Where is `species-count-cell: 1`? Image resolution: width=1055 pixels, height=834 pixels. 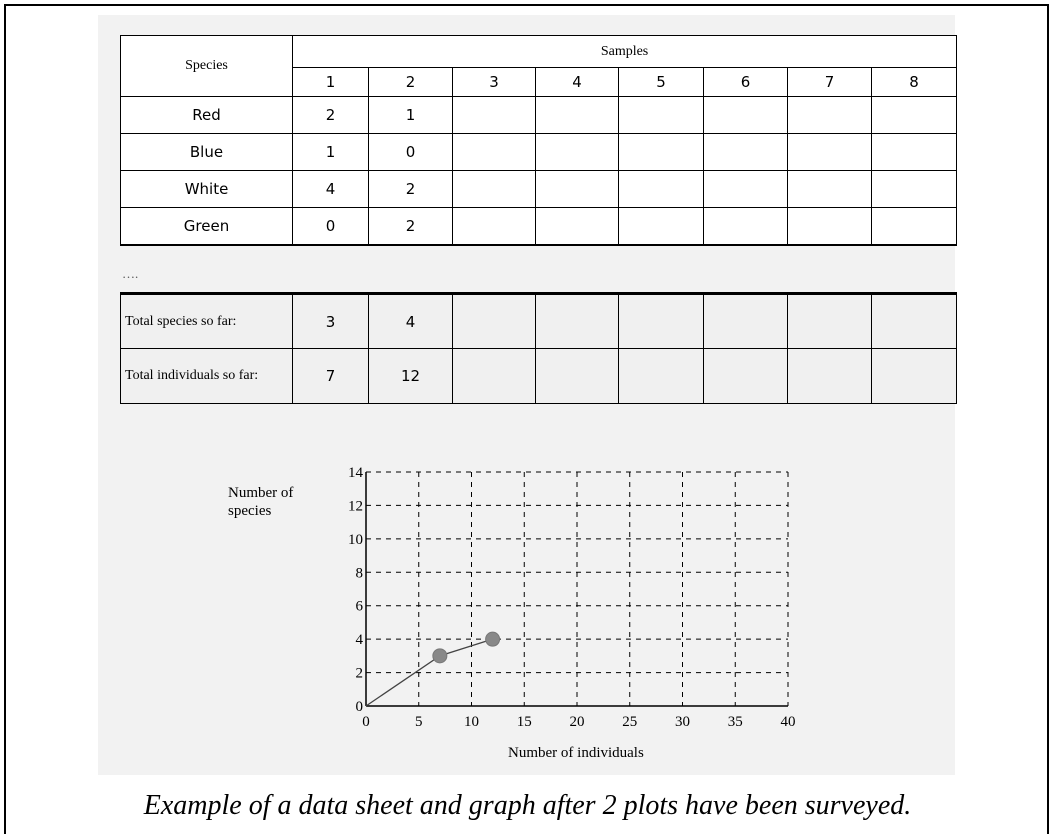 species-count-cell: 1 is located at coordinates (410, 115).